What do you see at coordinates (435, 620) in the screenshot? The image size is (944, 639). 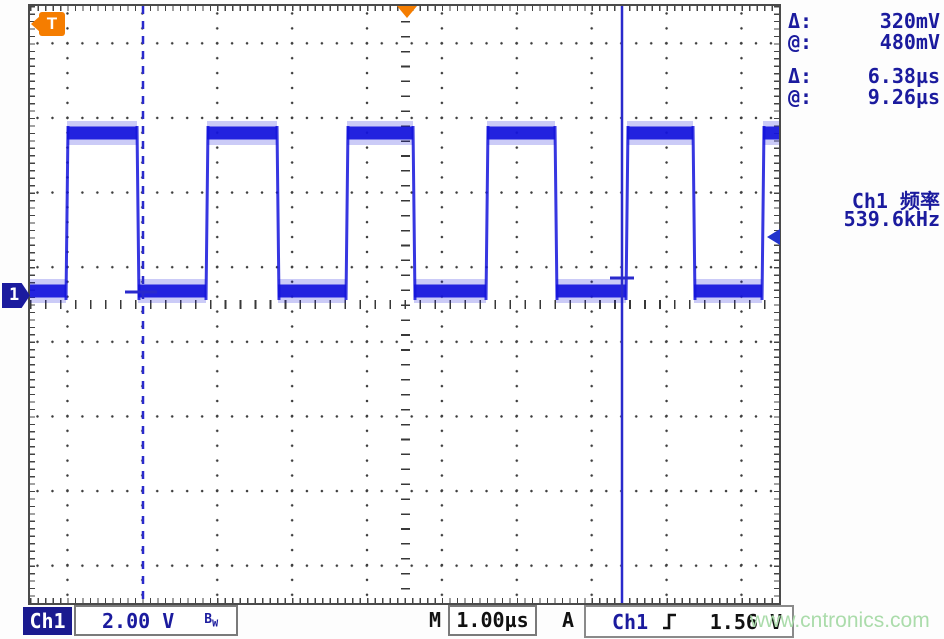 I see `main-timebase-label: M` at bounding box center [435, 620].